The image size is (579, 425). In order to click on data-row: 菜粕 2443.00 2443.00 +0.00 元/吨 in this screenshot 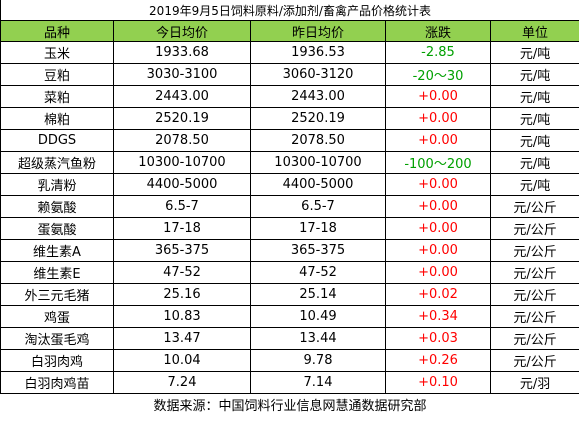, I will do `click(289, 96)`.